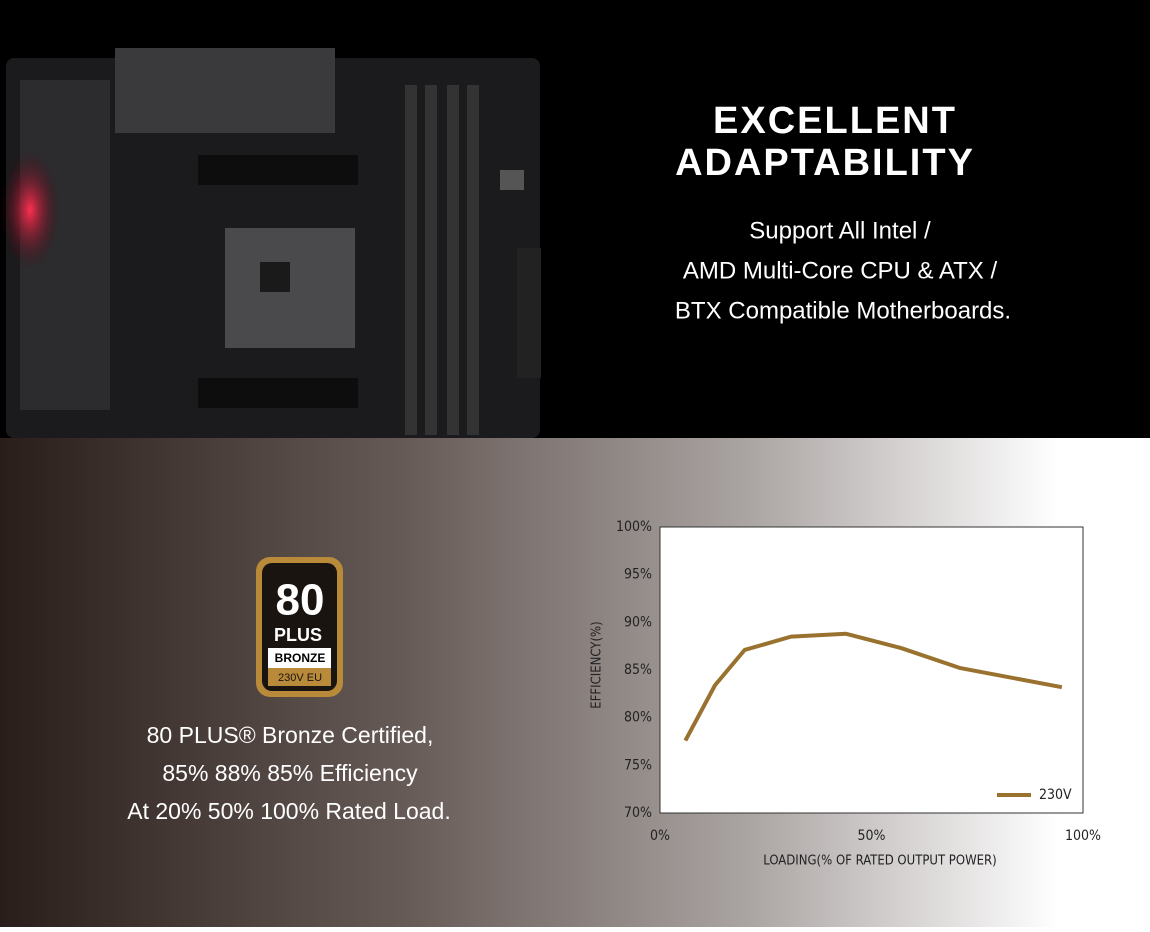 This screenshot has height=932, width=1150. What do you see at coordinates (638, 813) in the screenshot?
I see `y-tick-label: 70%` at bounding box center [638, 813].